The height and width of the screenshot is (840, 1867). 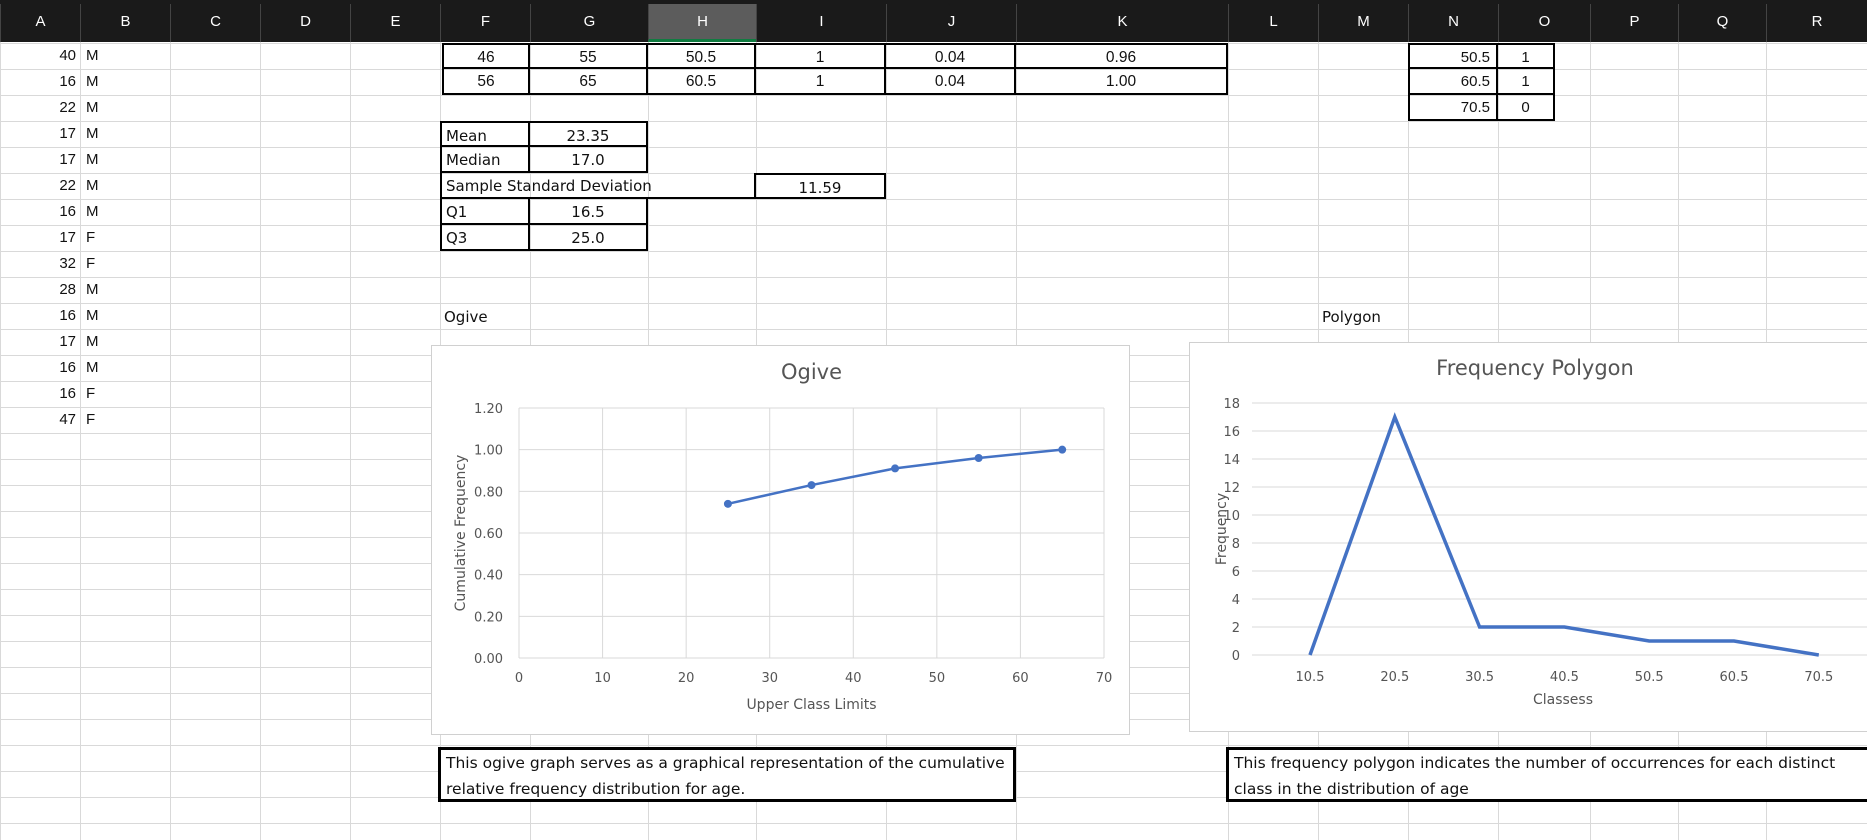 What do you see at coordinates (1122, 56) in the screenshot?
I see `freq-cell-k1: 0.96` at bounding box center [1122, 56].